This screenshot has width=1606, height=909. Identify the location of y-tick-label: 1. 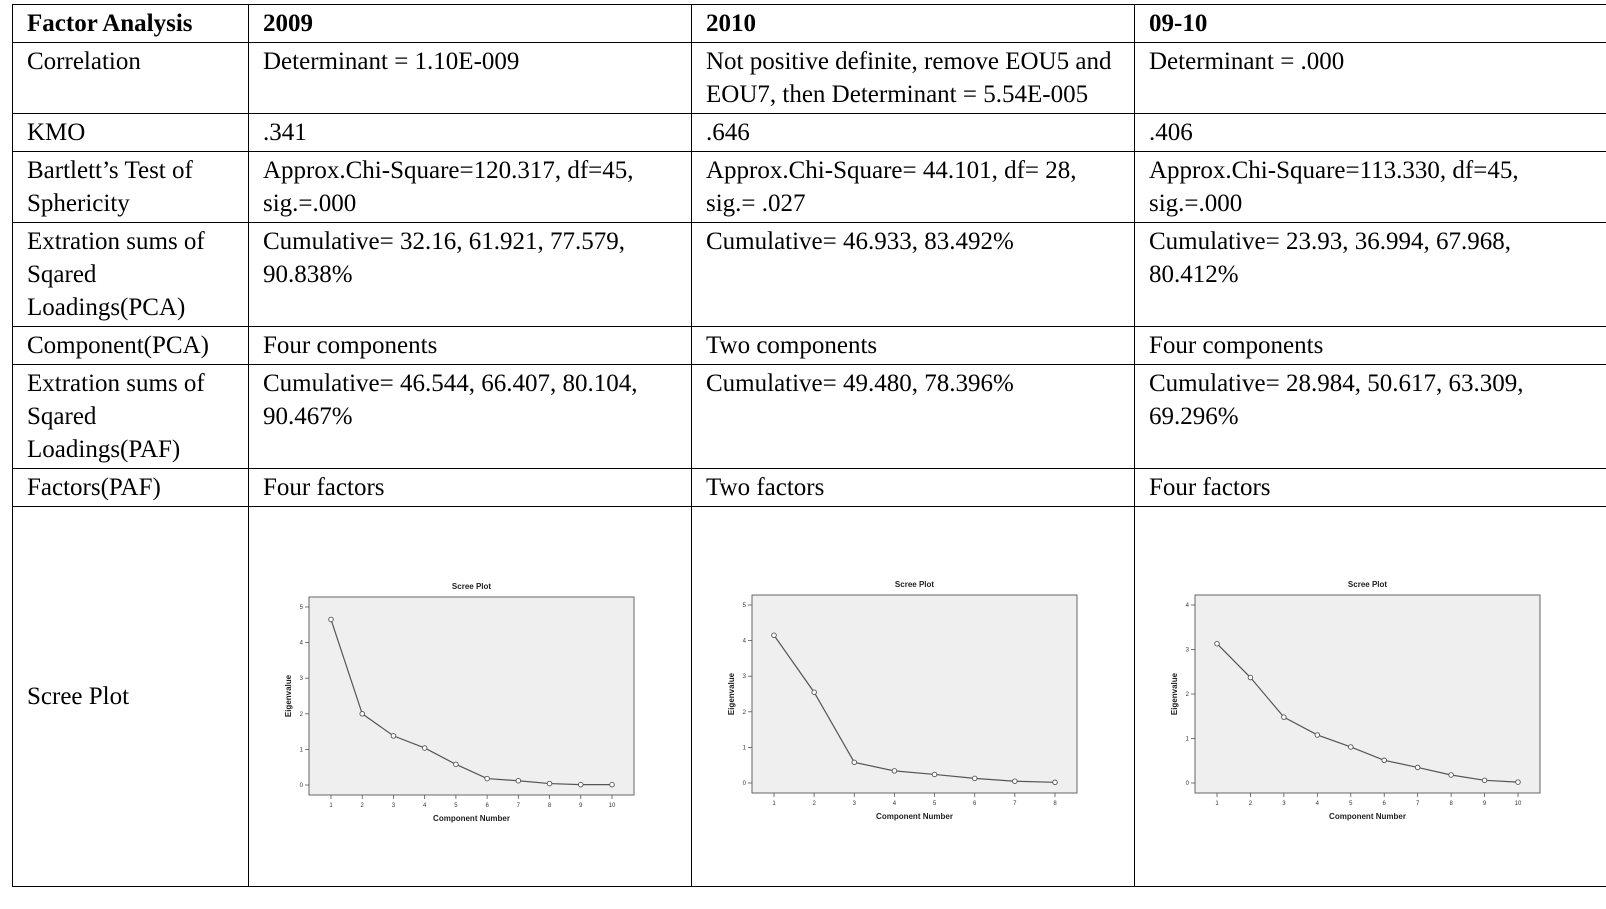
(302, 750).